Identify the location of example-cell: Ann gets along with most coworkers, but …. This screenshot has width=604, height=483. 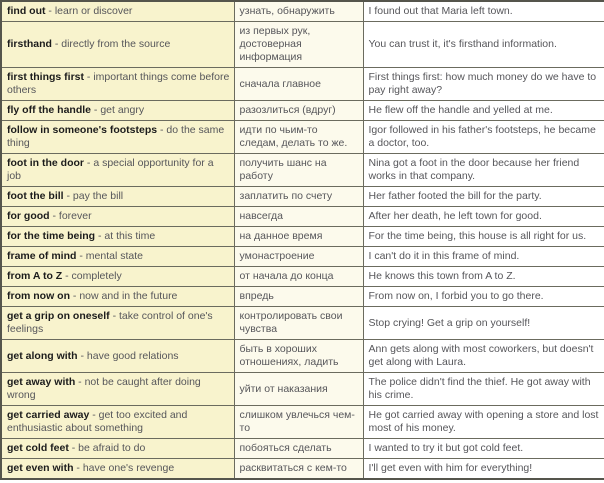
(483, 356).